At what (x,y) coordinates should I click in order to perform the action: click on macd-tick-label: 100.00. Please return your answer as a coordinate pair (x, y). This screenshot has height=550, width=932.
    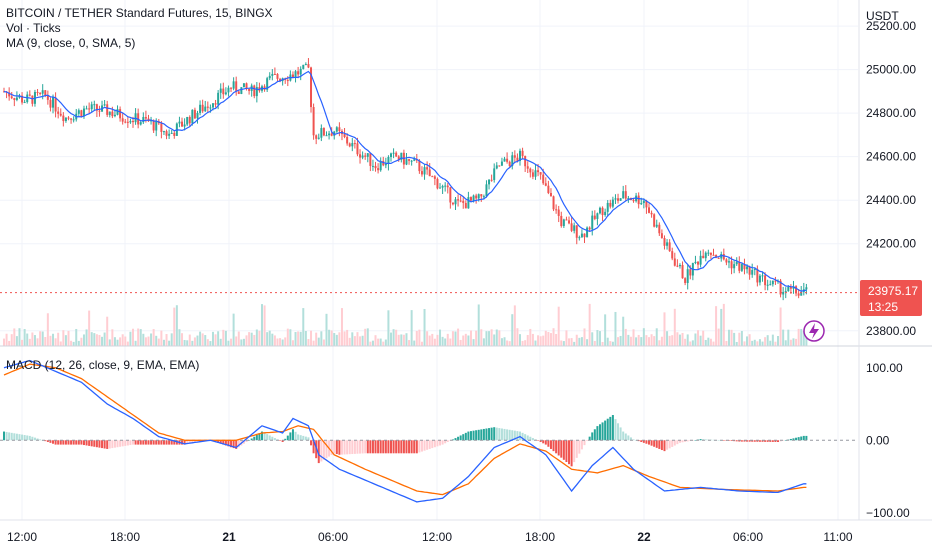
    Looking at the image, I should click on (884, 368).